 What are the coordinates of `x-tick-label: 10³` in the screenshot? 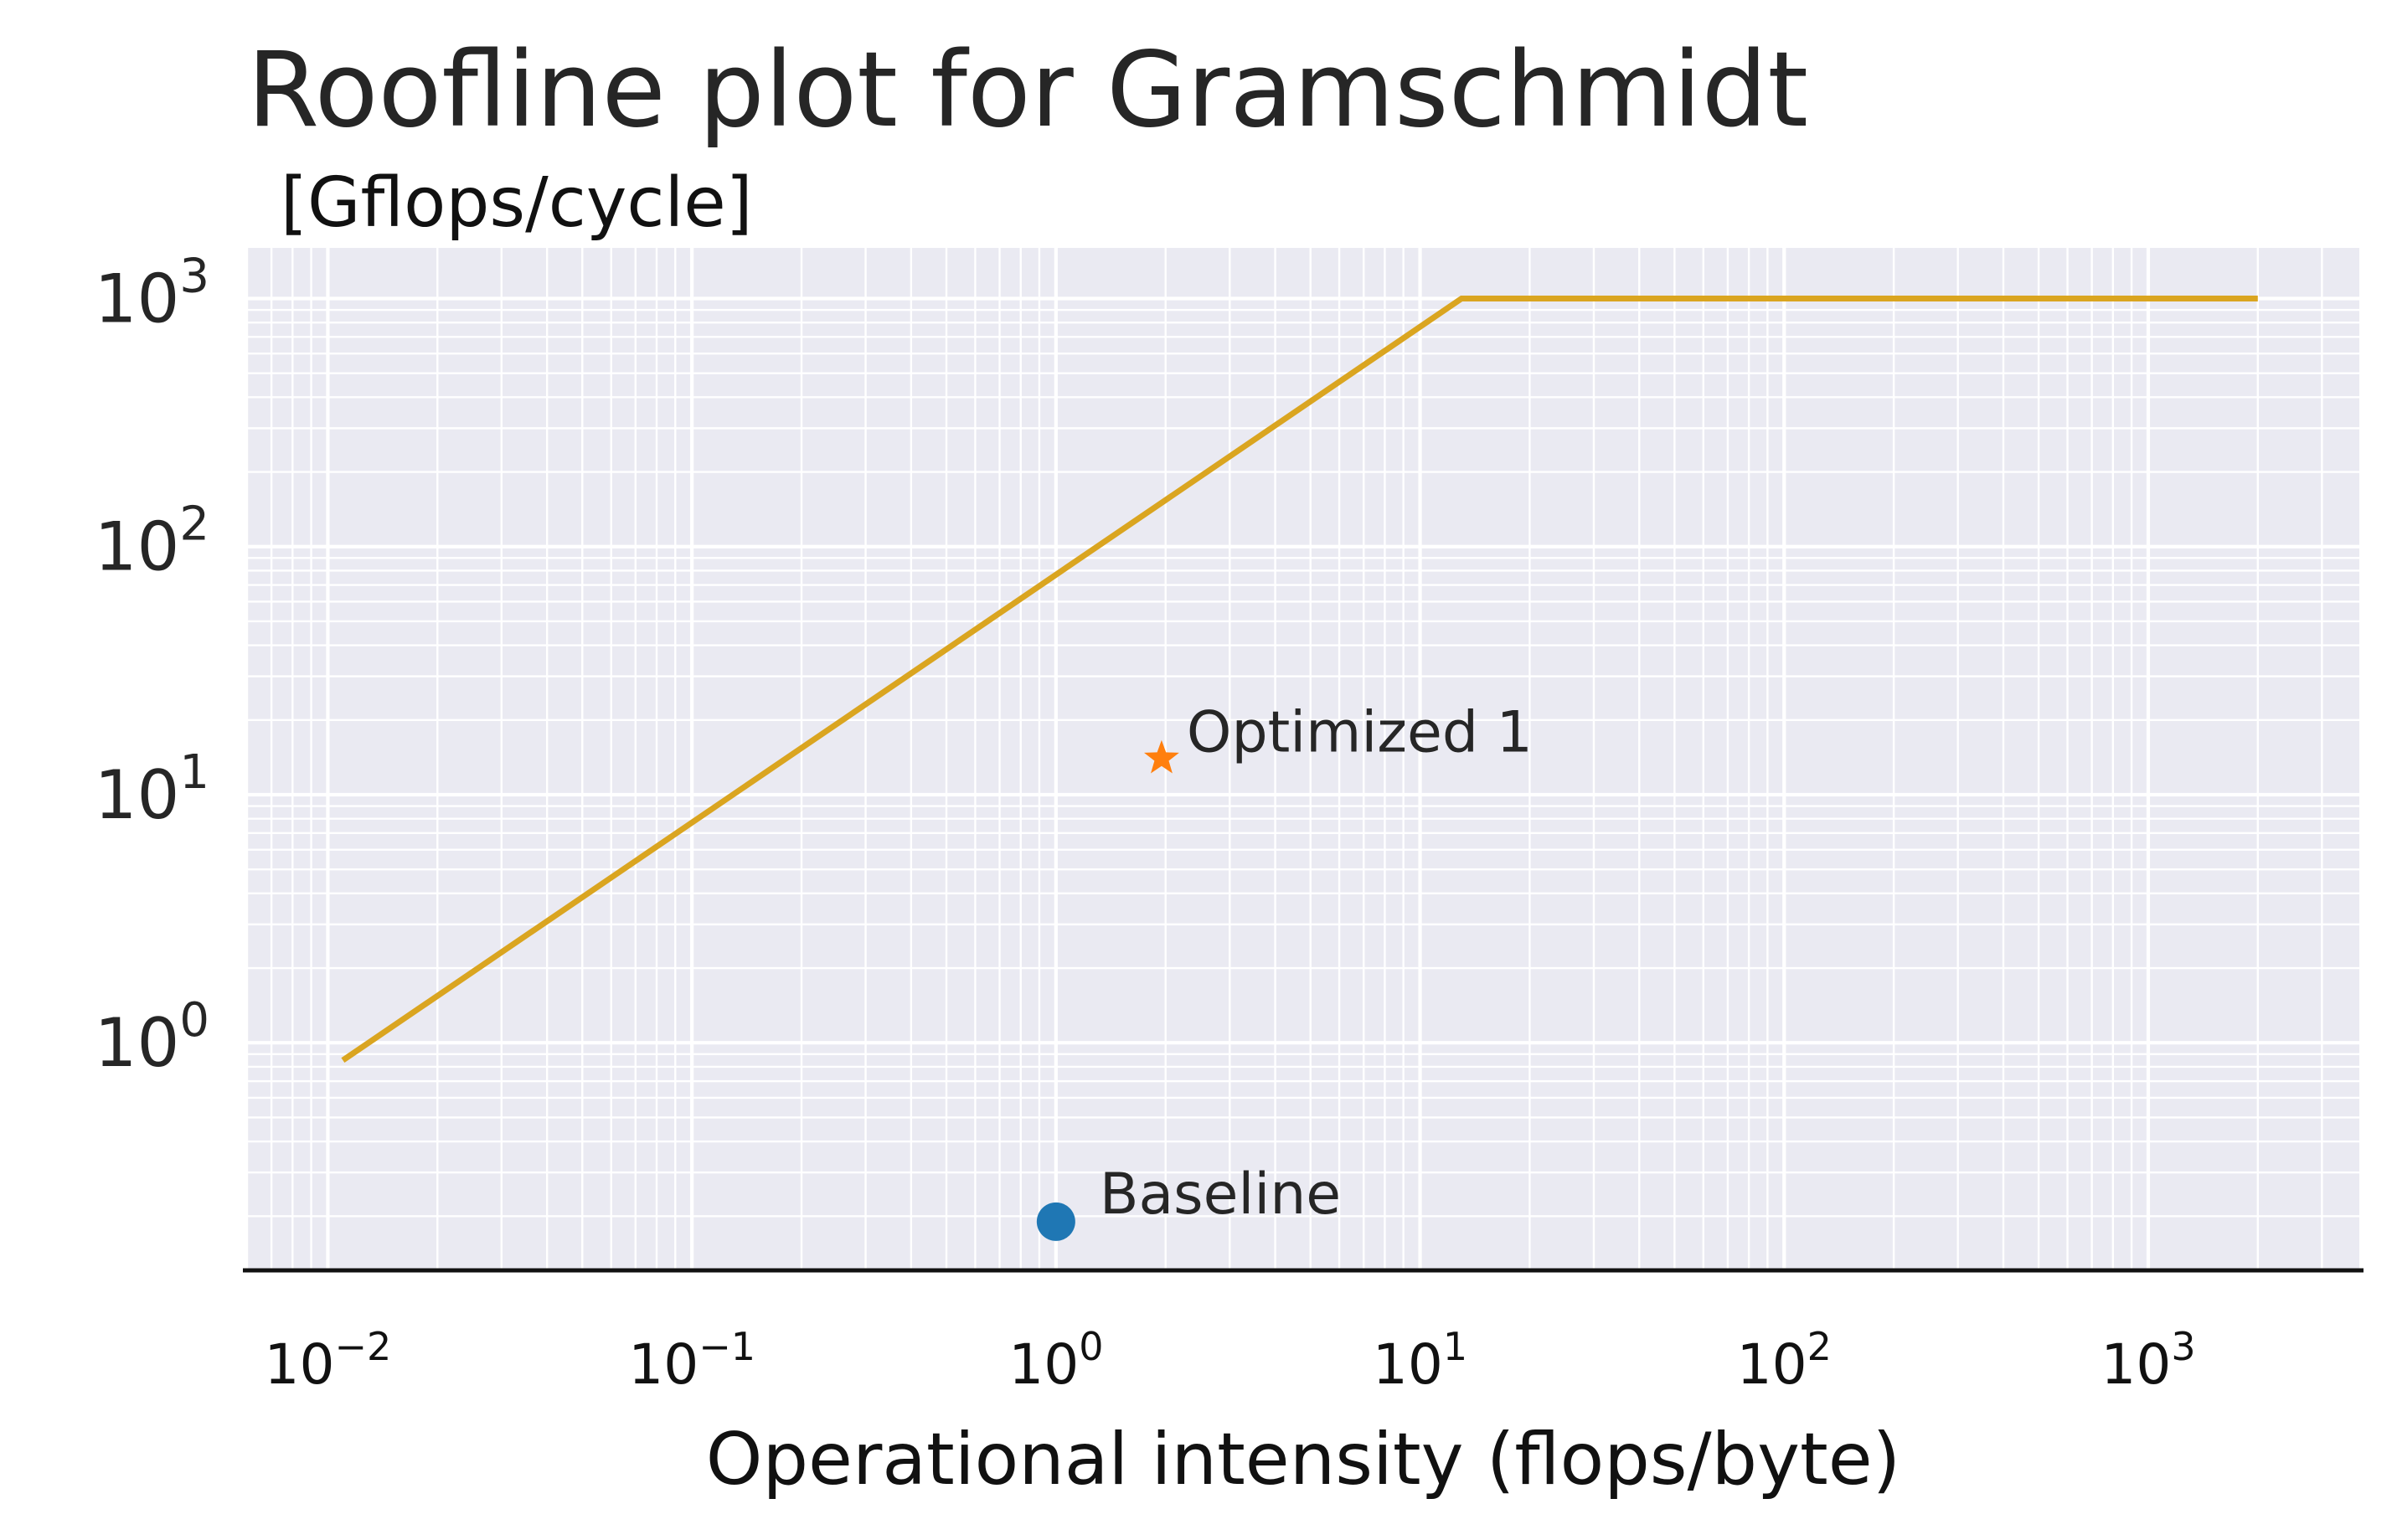 It's located at (2148, 1360).